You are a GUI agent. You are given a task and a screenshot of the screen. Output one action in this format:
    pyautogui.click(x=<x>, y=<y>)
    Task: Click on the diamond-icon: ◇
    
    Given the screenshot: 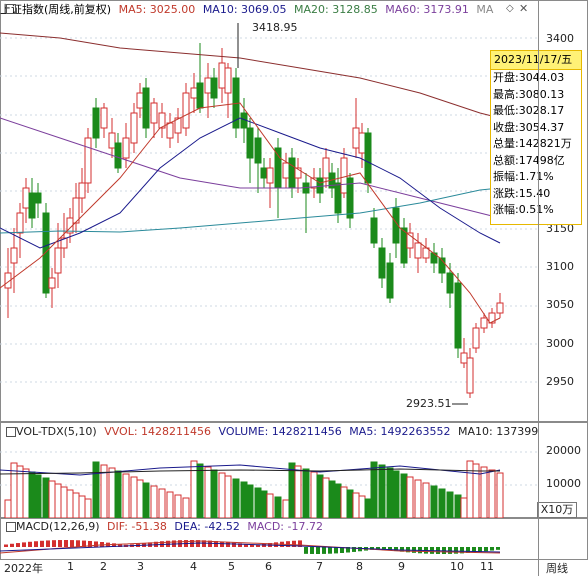 What is the action you would take?
    pyautogui.click(x=510, y=8)
    